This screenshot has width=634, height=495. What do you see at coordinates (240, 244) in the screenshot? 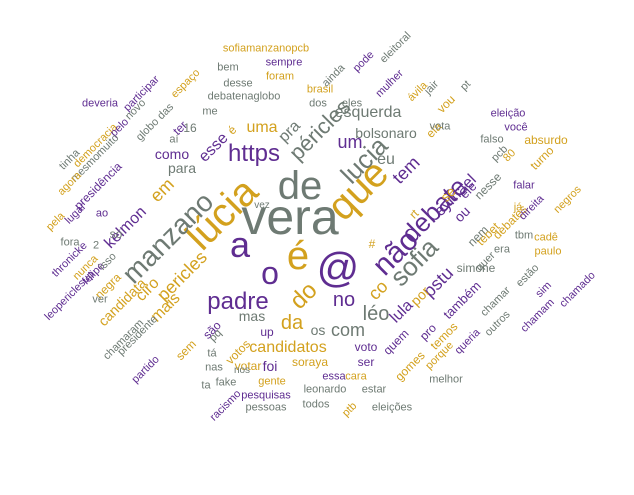
I see `cloud-word: a` at bounding box center [240, 244].